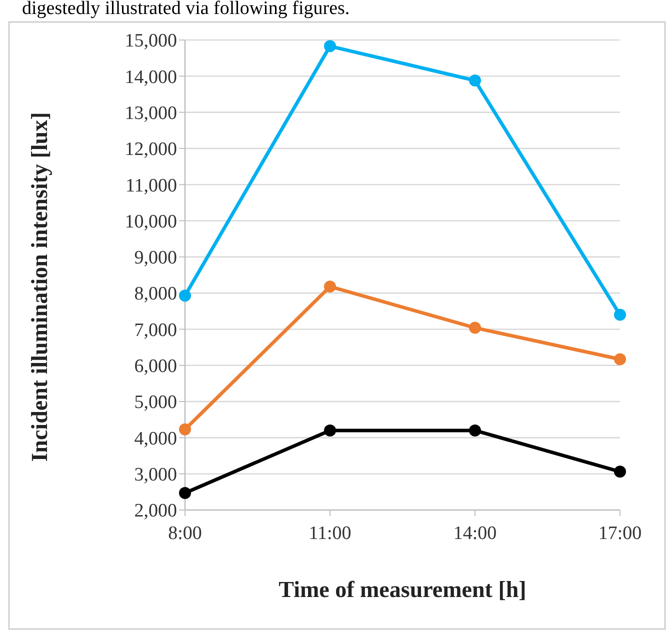  What do you see at coordinates (155, 403) in the screenshot?
I see `y-tick-label: 5,000` at bounding box center [155, 403].